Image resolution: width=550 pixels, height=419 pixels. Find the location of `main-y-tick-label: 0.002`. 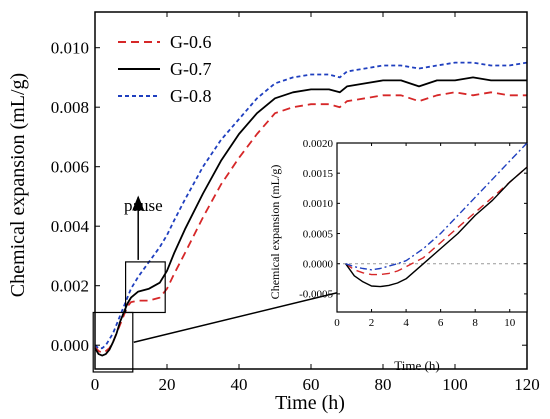

main-y-tick-label: 0.002 is located at coordinates (70, 286).